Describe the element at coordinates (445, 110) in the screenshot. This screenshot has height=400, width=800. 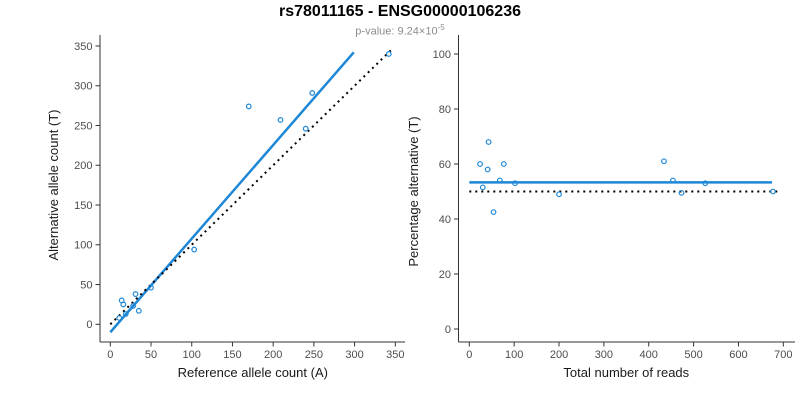
I see `y-tick-label: 80` at that location.